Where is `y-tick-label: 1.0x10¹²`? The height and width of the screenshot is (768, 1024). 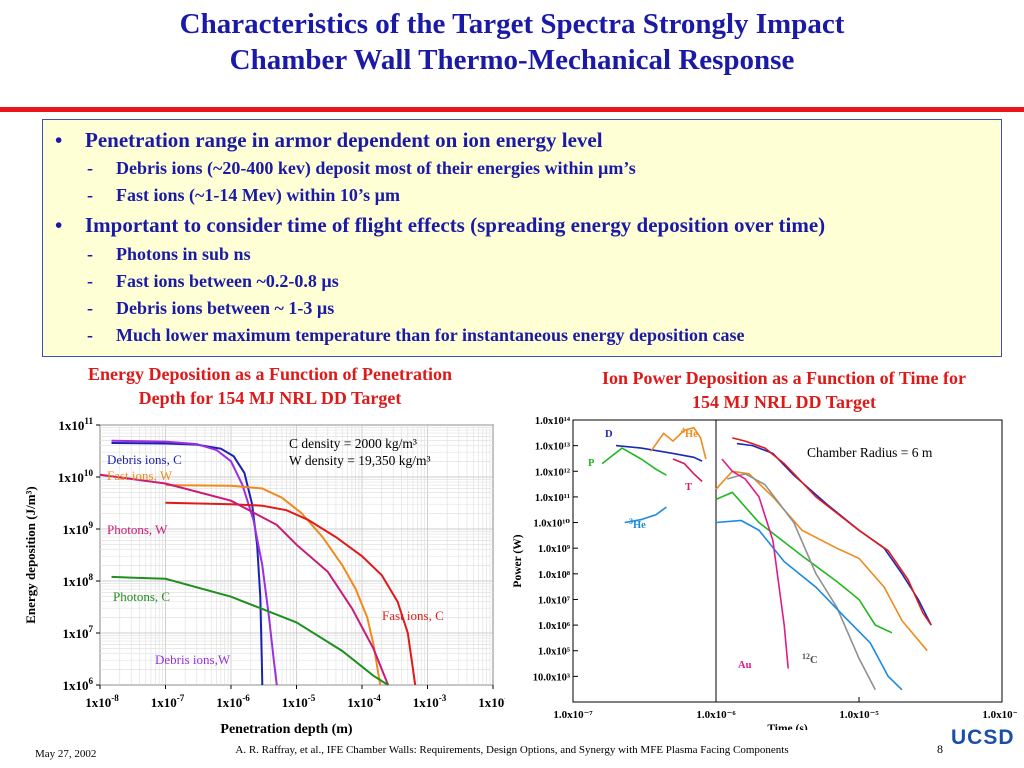 y-tick-label: 1.0x10¹² is located at coordinates (552, 472).